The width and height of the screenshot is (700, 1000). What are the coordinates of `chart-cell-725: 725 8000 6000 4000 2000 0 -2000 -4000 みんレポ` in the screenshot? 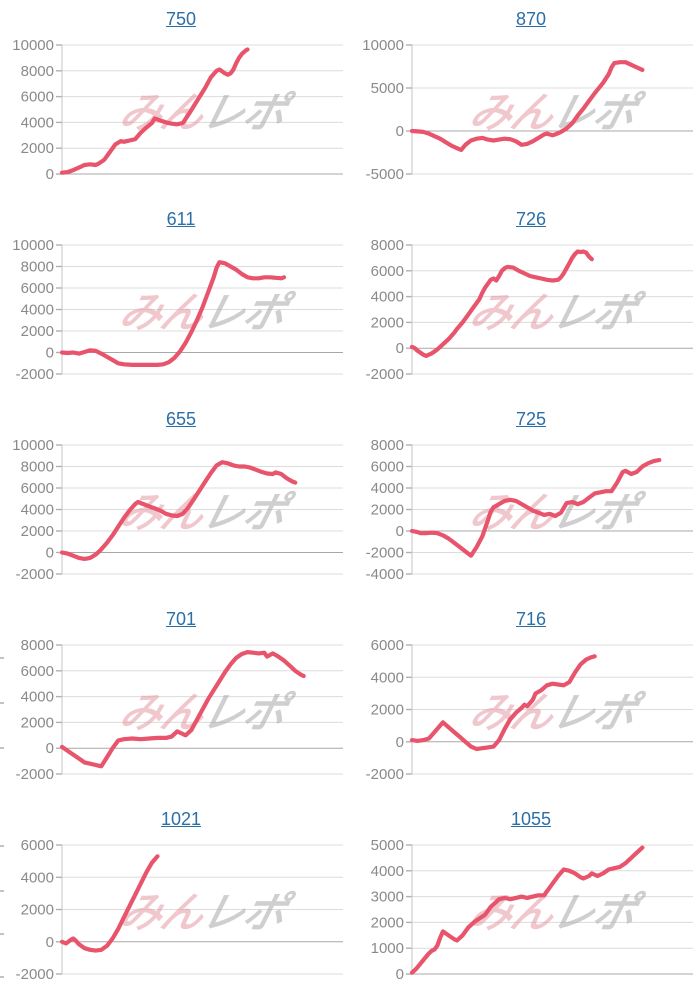 It's located at (525, 500).